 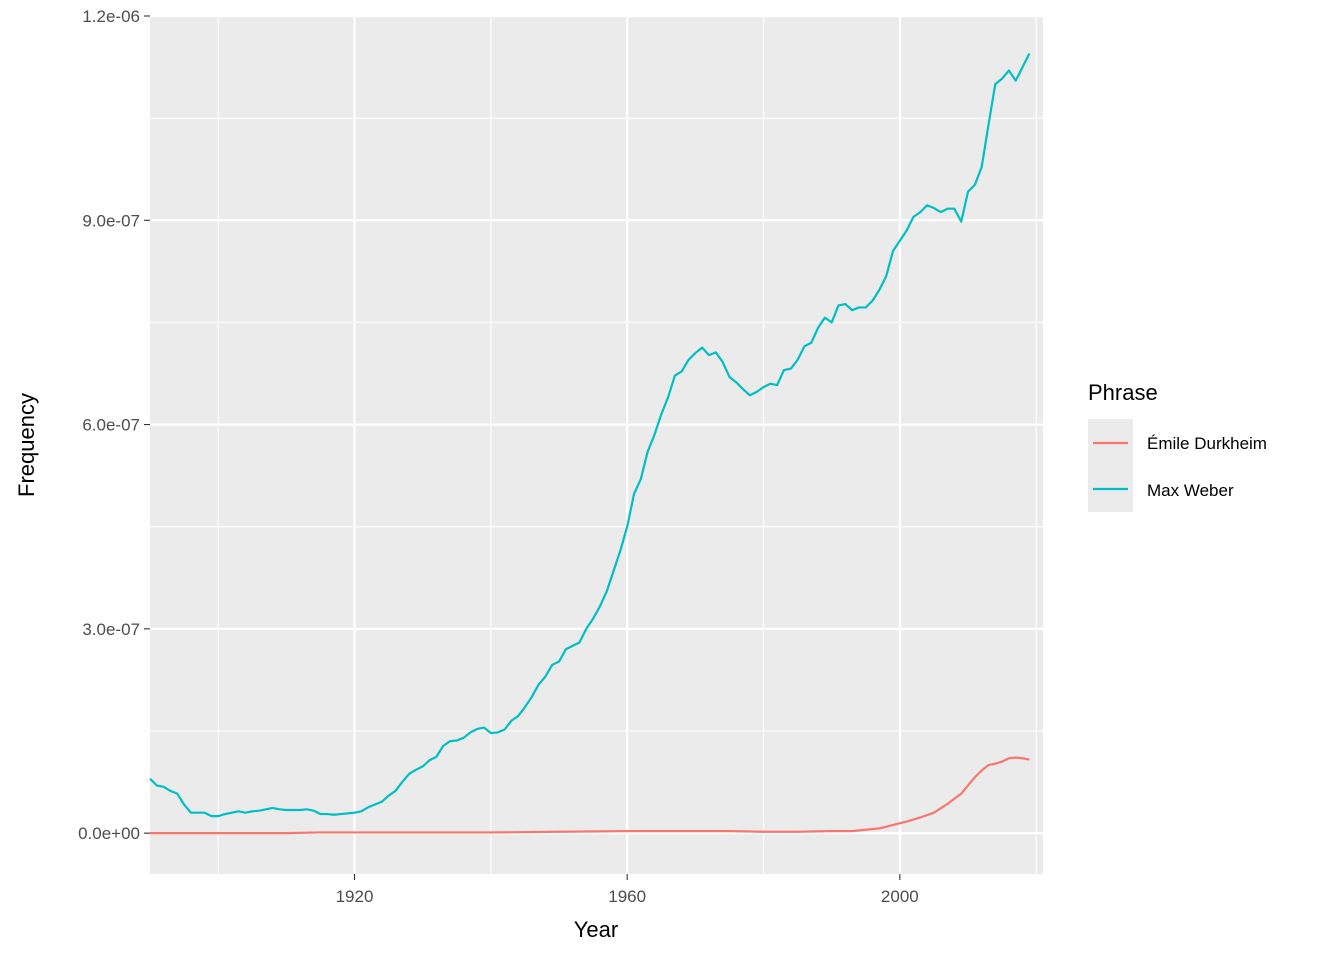 I want to click on x-tick-label: 1960, so click(x=627, y=896).